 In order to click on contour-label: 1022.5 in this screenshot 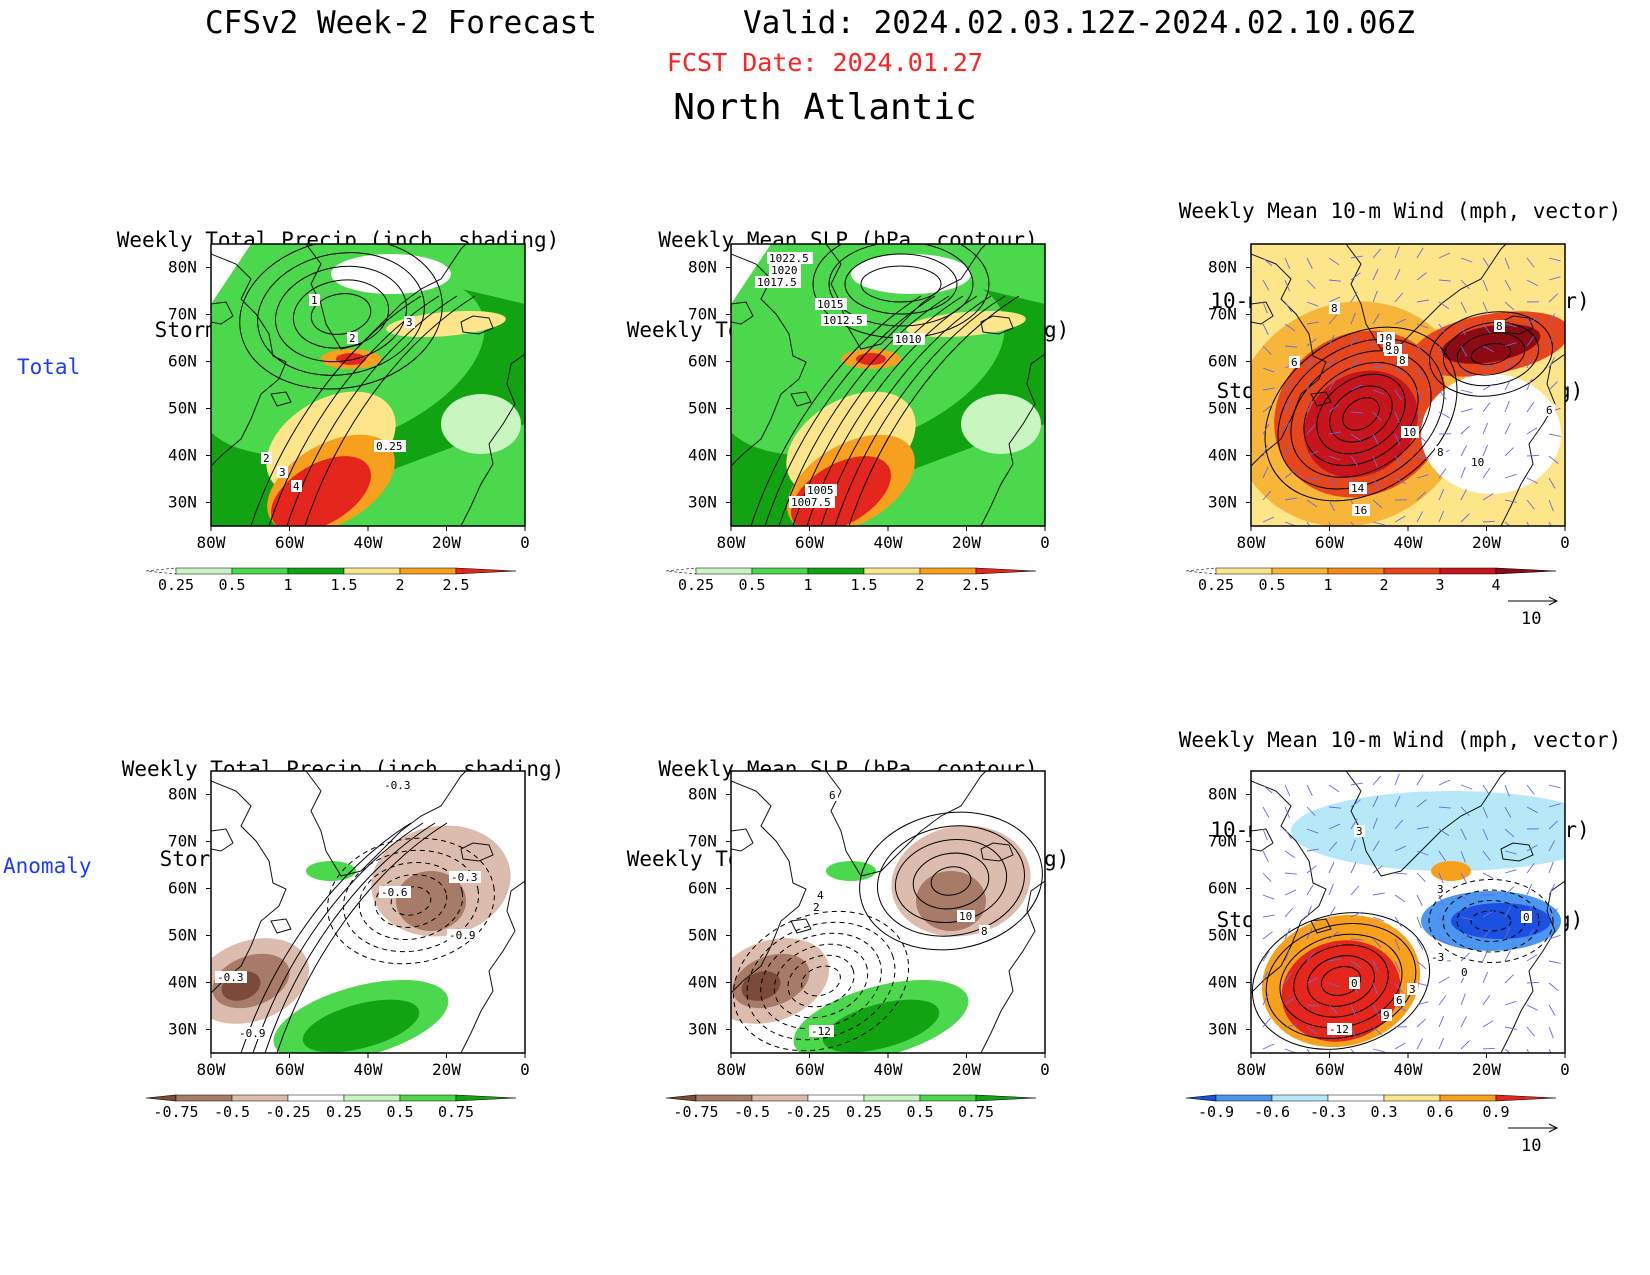, I will do `click(789, 258)`.